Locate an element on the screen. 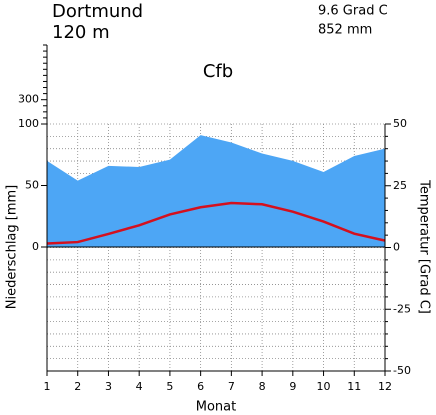 This screenshot has height=415, width=436. y-tick-label: 50 is located at coordinates (32, 185).